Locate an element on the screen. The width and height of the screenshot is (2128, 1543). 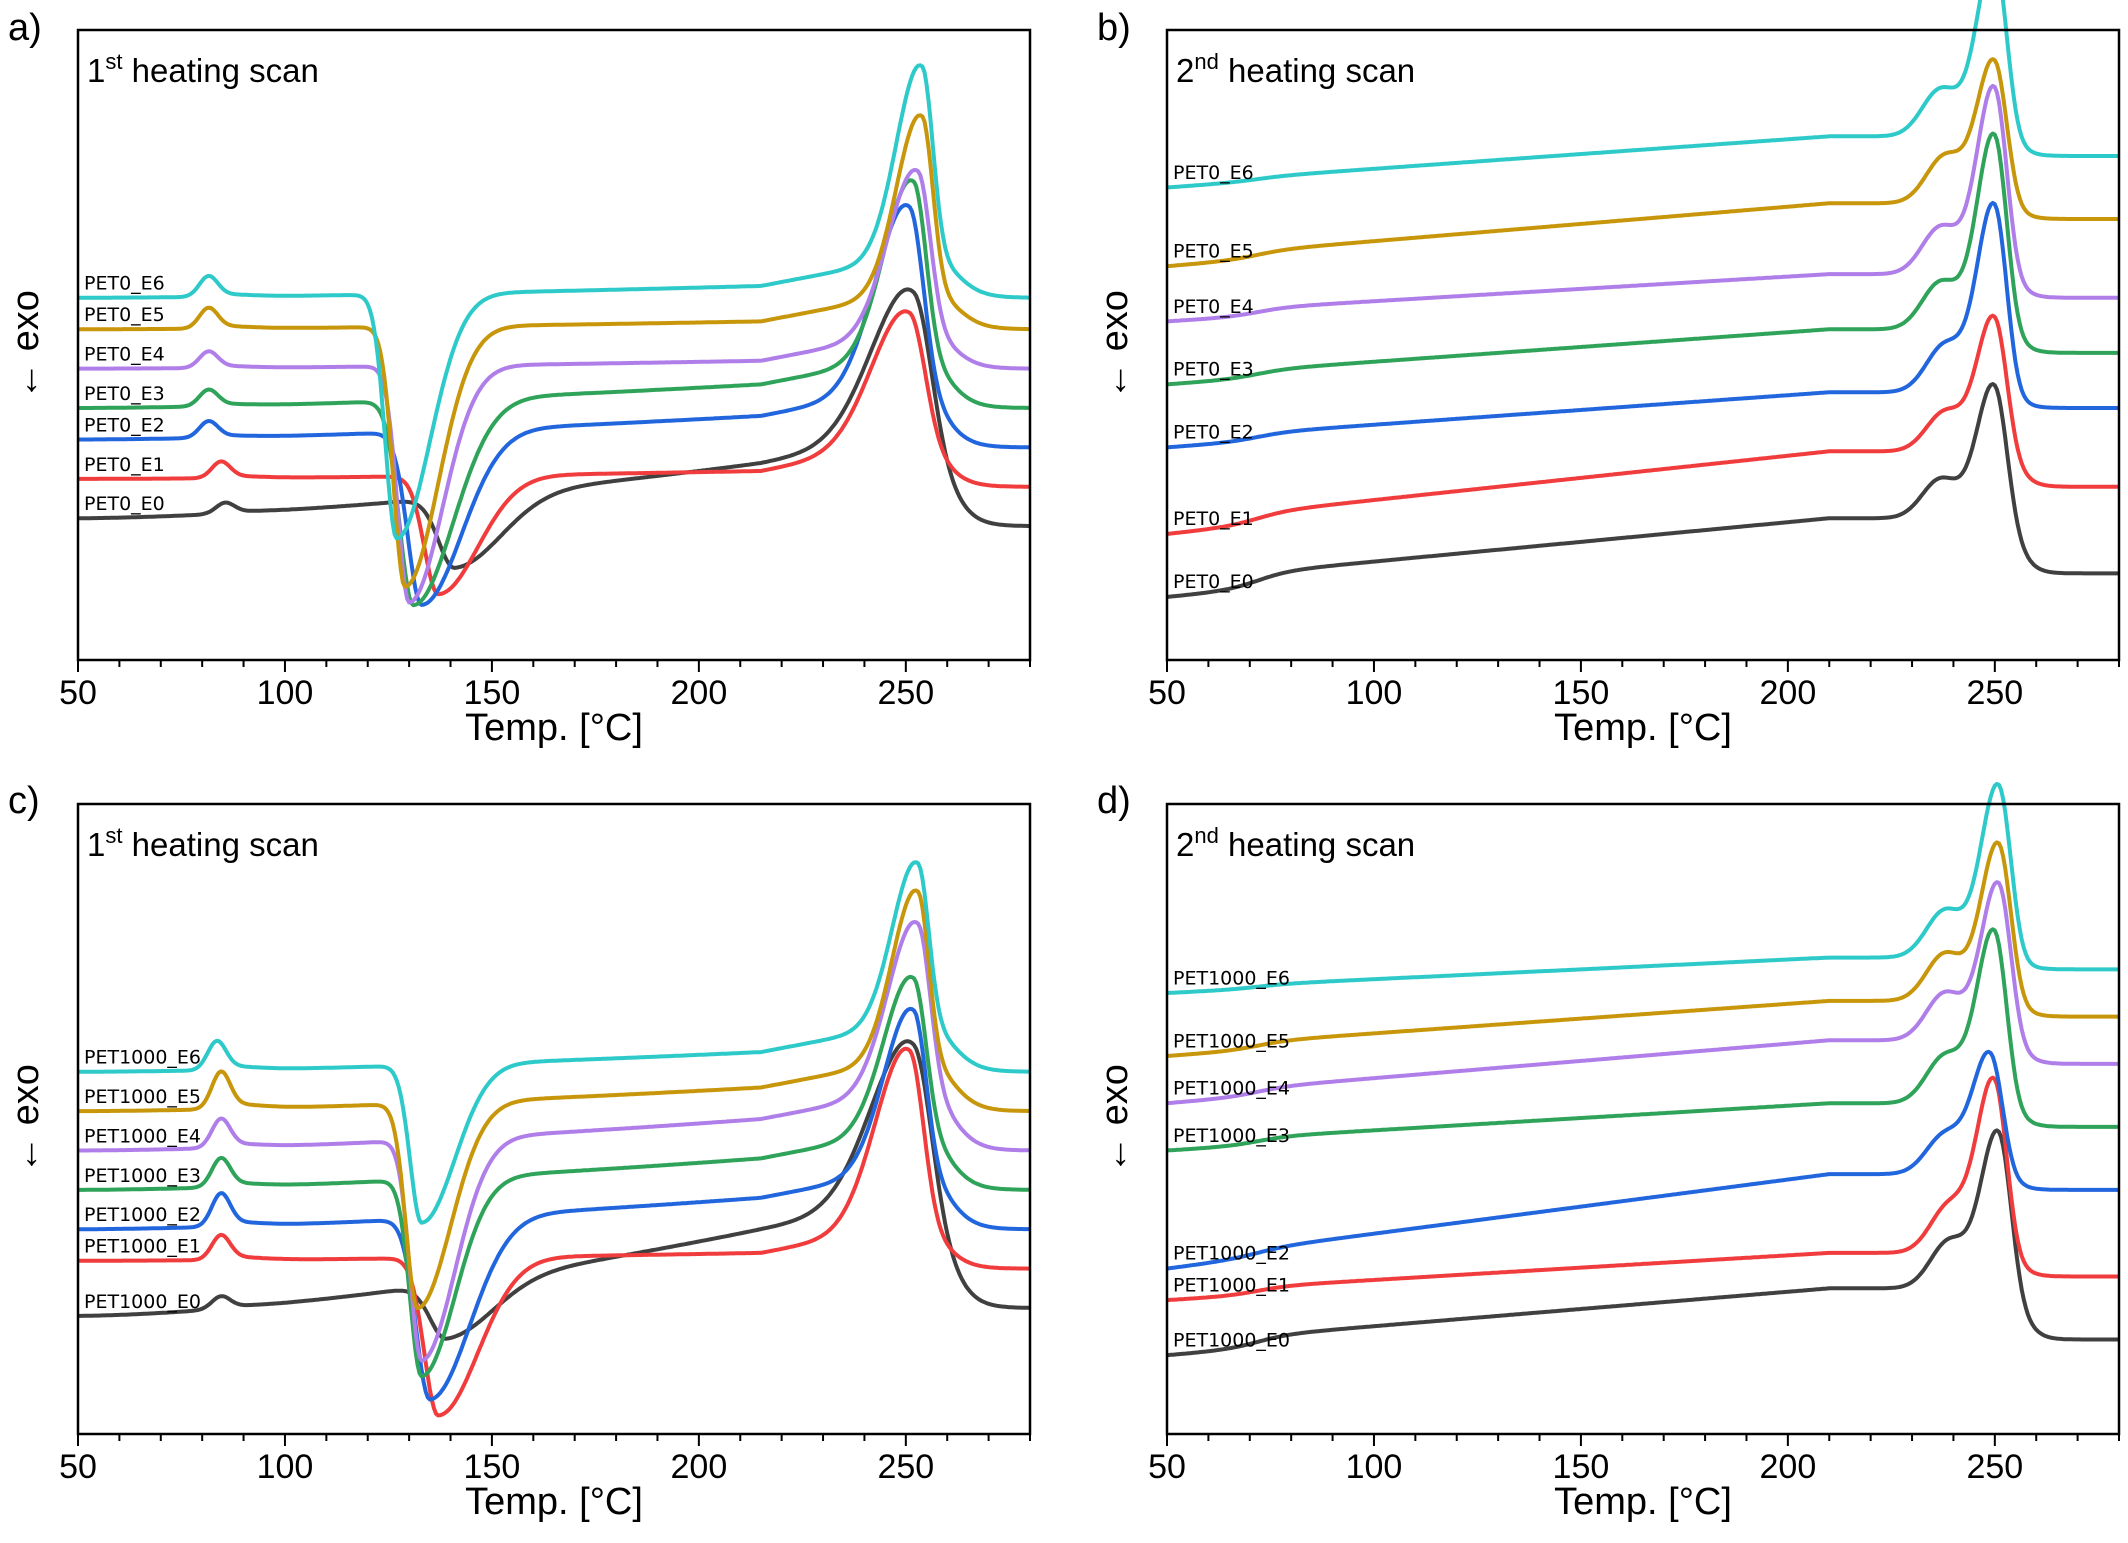
series-line-pet0-e1 is located at coordinates (1642, 424).